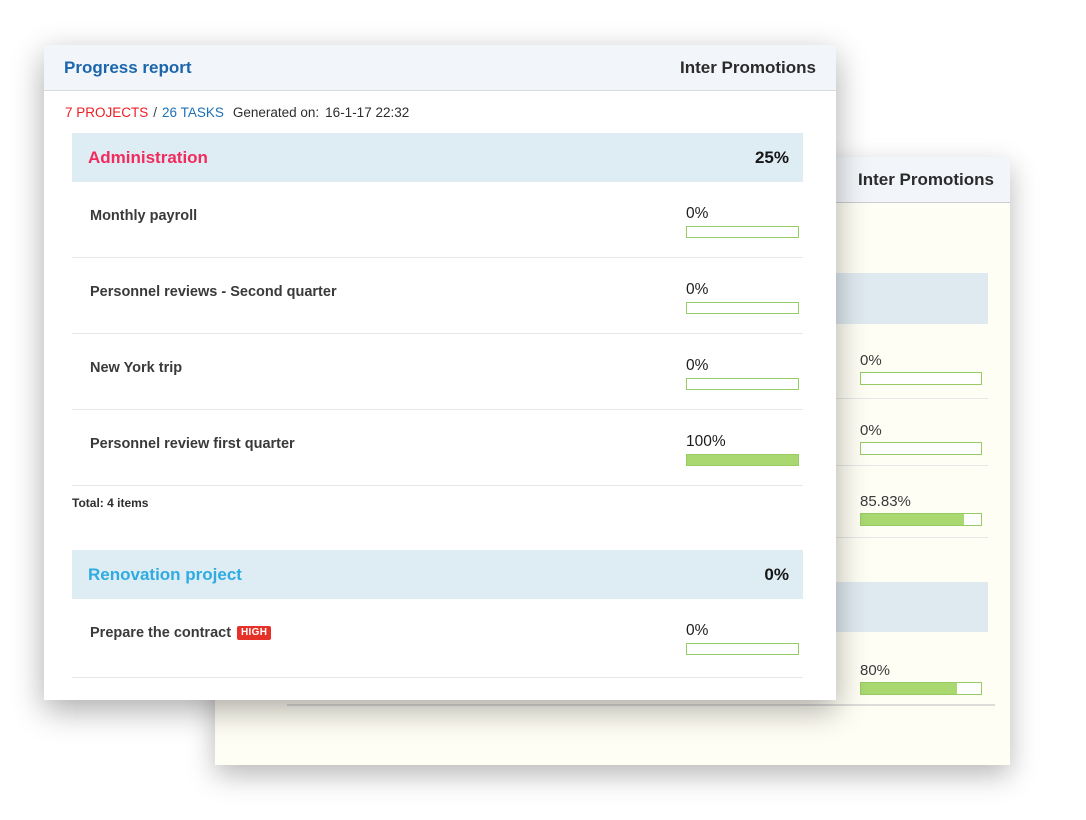 The height and width of the screenshot is (820, 1086). I want to click on task-name: New York trip, so click(136, 368).